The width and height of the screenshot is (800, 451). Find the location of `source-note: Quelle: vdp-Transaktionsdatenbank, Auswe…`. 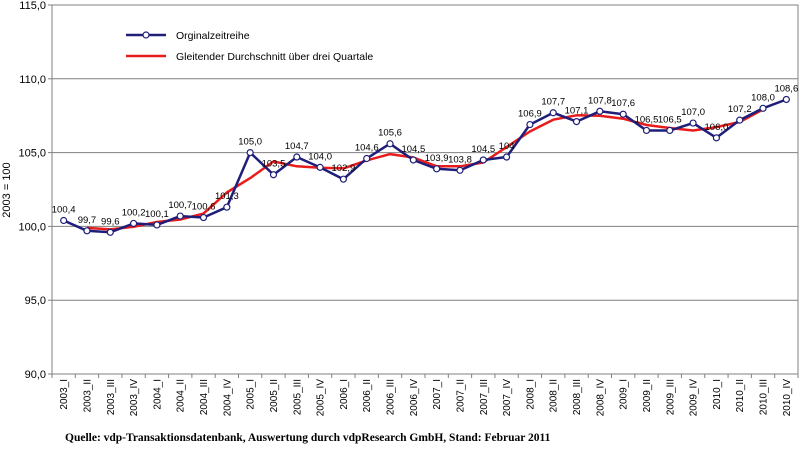

source-note: Quelle: vdp-Transaktionsdatenbank, Auswe… is located at coordinates (308, 438).